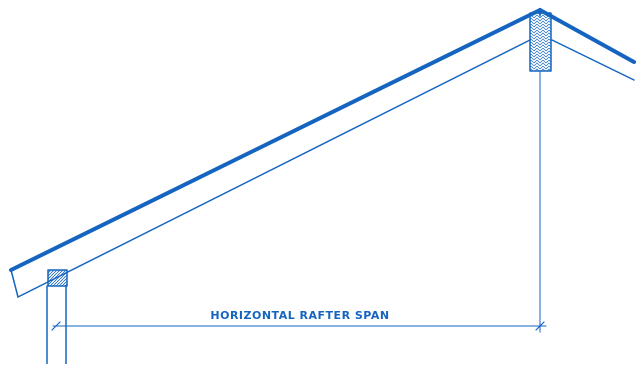 The width and height of the screenshot is (639, 369). What do you see at coordinates (299, 326) in the screenshot?
I see `dimension-line` at bounding box center [299, 326].